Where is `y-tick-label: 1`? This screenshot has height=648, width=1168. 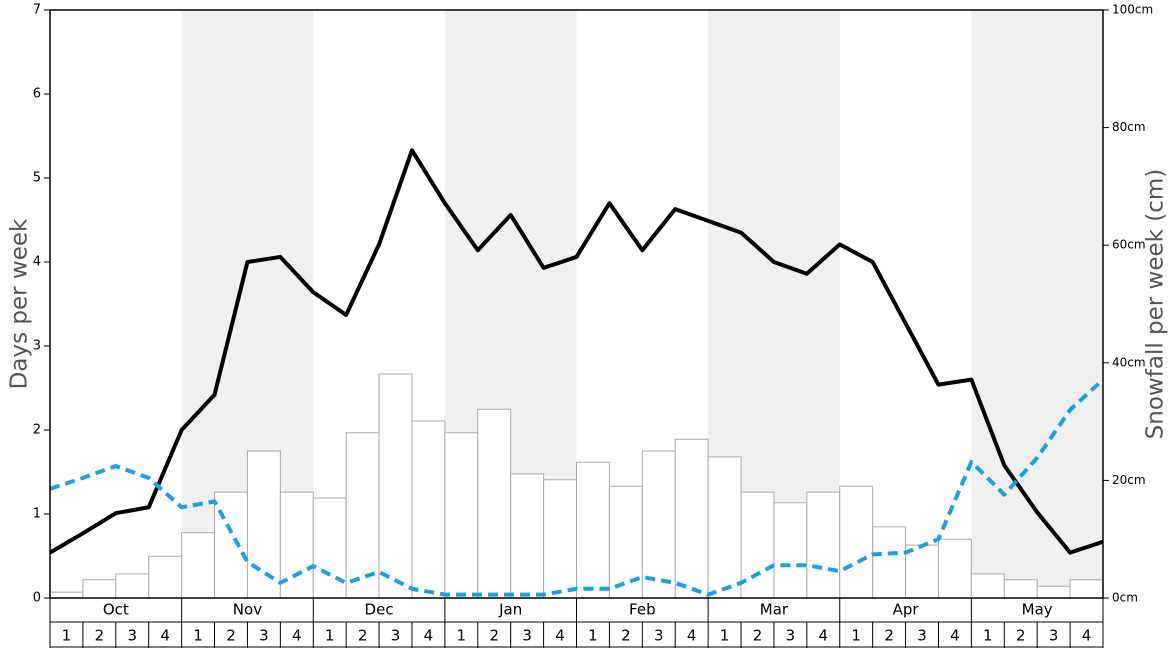 y-tick-label: 1 is located at coordinates (37, 514).